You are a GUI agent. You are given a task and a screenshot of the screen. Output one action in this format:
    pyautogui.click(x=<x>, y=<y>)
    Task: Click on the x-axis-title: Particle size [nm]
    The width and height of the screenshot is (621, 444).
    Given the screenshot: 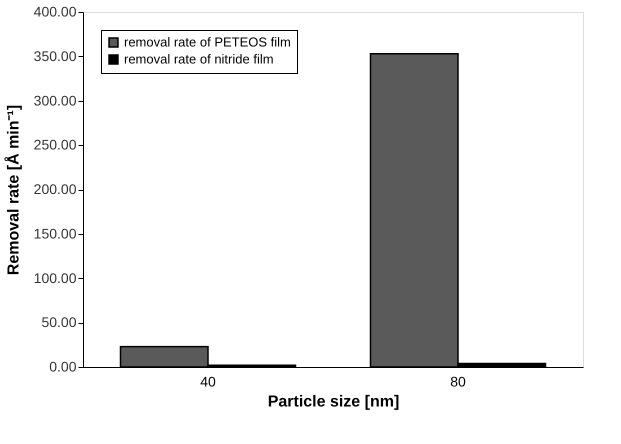 What is the action you would take?
    pyautogui.click(x=334, y=402)
    